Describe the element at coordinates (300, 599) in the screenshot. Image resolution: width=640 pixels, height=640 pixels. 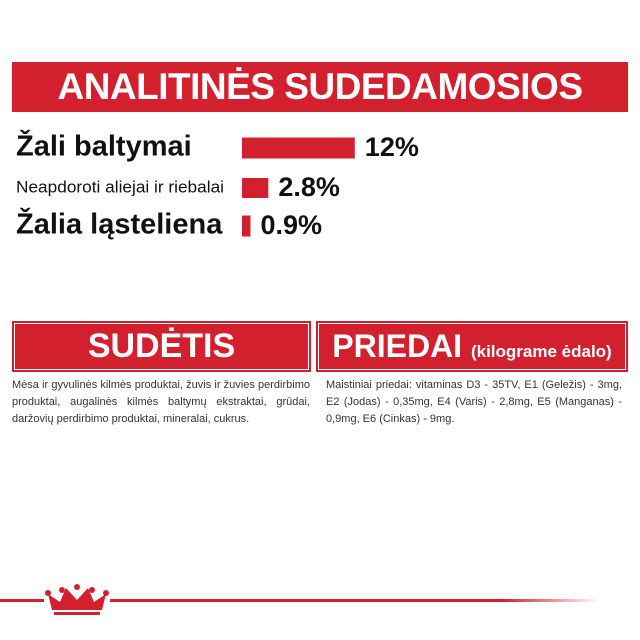
I see `footer-logo` at that location.